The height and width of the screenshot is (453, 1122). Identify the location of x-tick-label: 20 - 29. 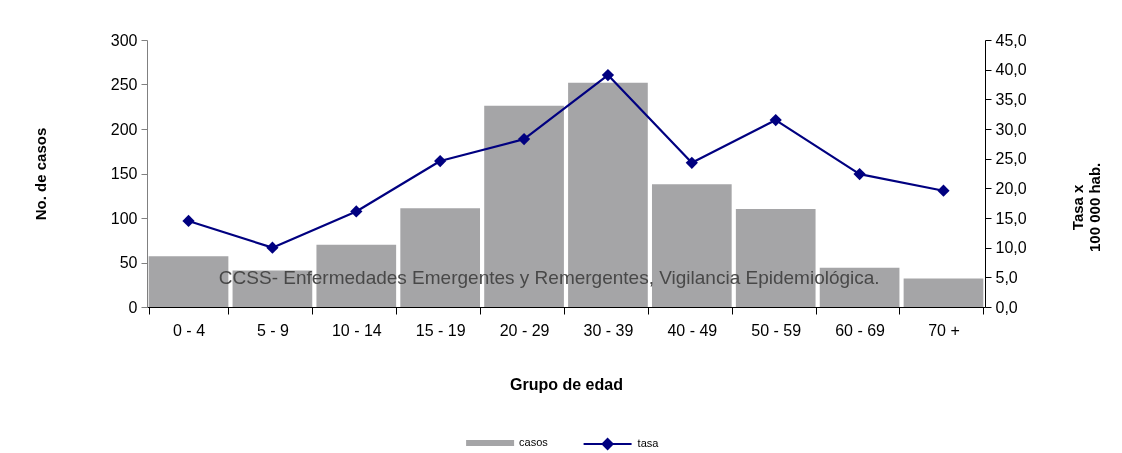
(524, 330).